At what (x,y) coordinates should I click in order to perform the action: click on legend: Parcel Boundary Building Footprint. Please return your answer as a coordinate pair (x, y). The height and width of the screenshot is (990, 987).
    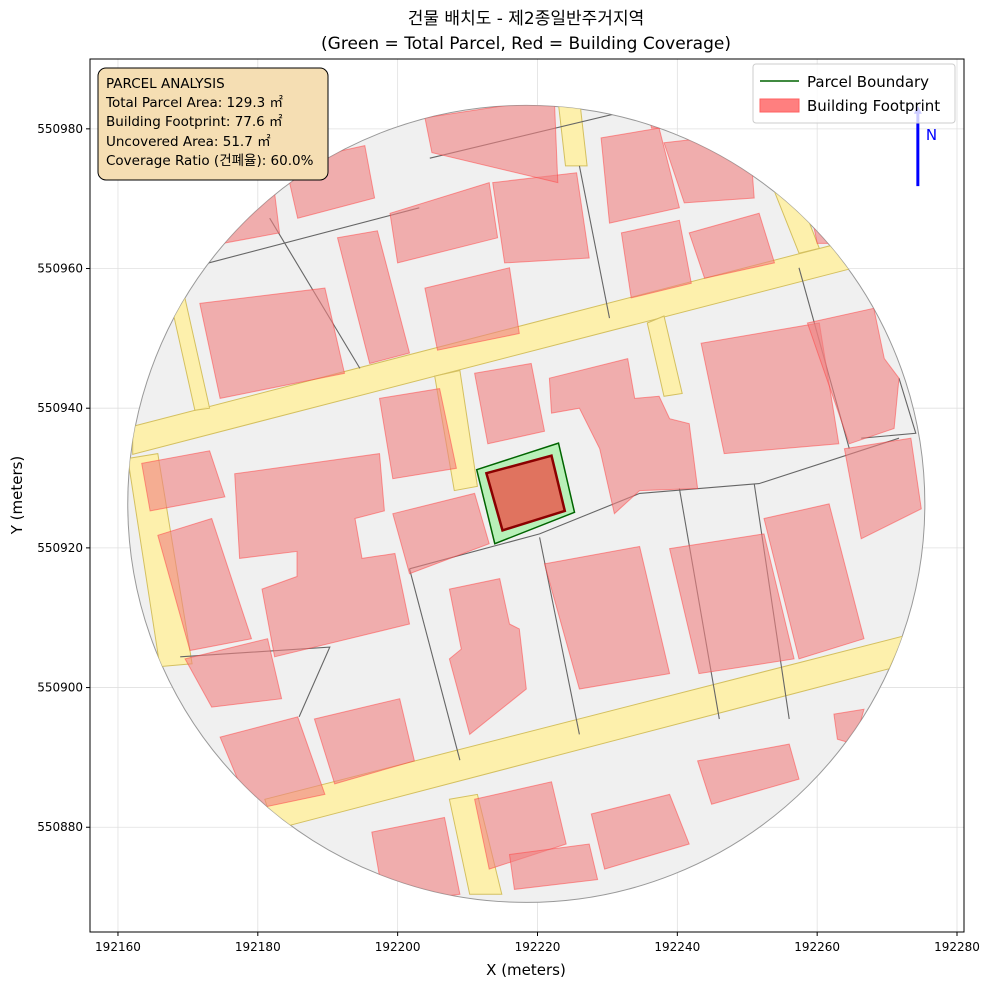
    Looking at the image, I should click on (854, 93).